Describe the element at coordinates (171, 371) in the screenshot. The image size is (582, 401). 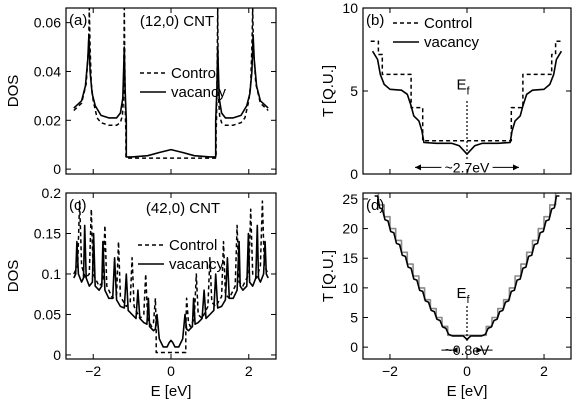
I see `x-tick-label-c: 0` at that location.